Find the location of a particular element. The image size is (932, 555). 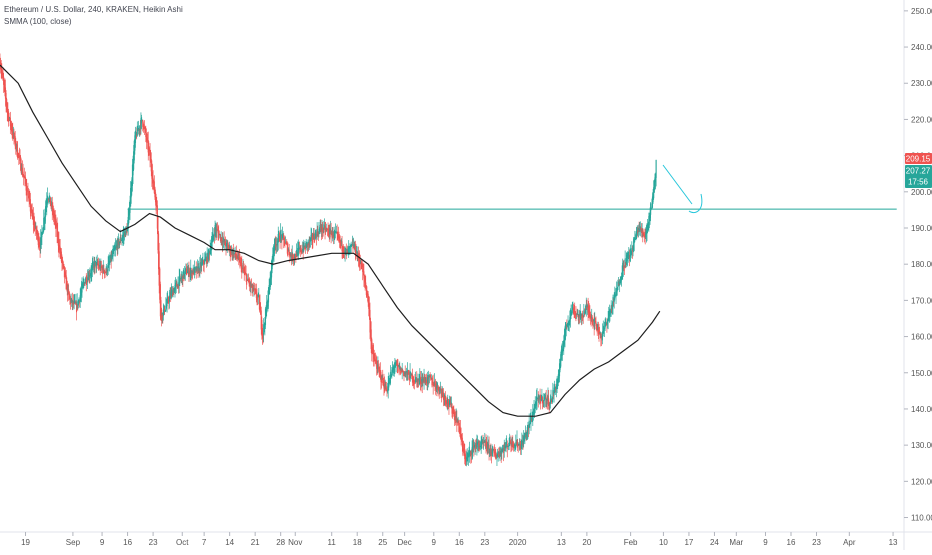

x-tick-label: 16 is located at coordinates (127, 542).